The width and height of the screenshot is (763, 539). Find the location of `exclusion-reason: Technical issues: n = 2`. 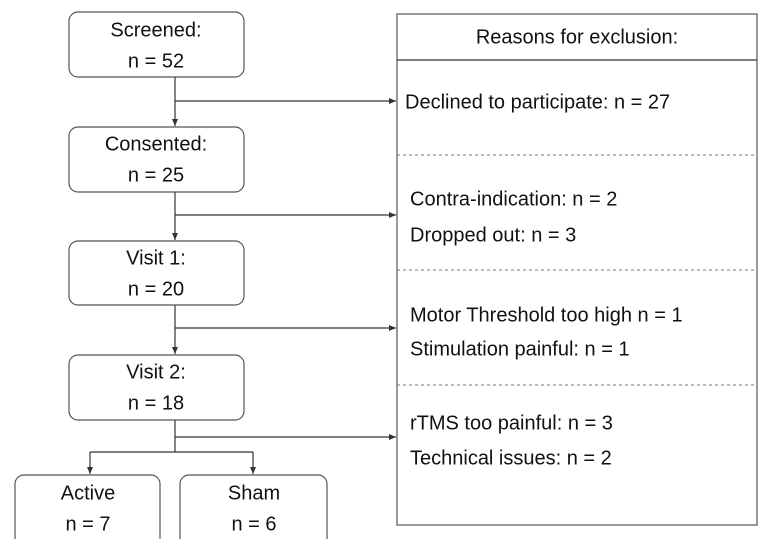

exclusion-reason: Technical issues: n = 2 is located at coordinates (511, 458).